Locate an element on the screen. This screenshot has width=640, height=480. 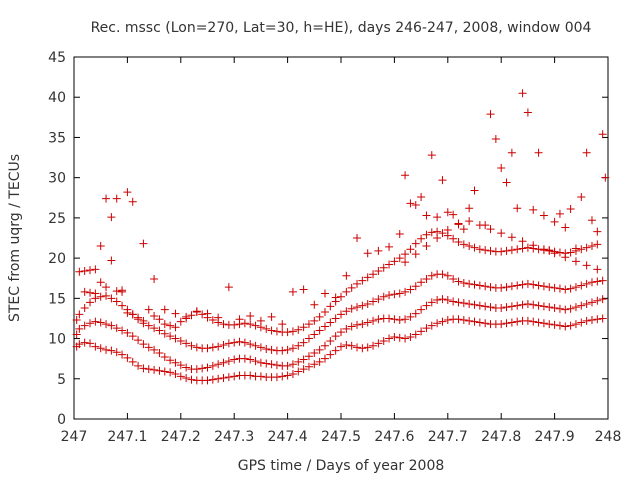
x-tick-label: 247.7 is located at coordinates (448, 437).